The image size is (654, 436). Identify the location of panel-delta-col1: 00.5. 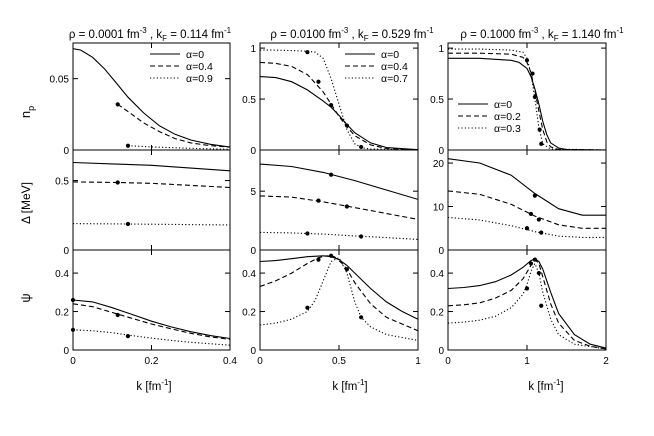
(143, 203).